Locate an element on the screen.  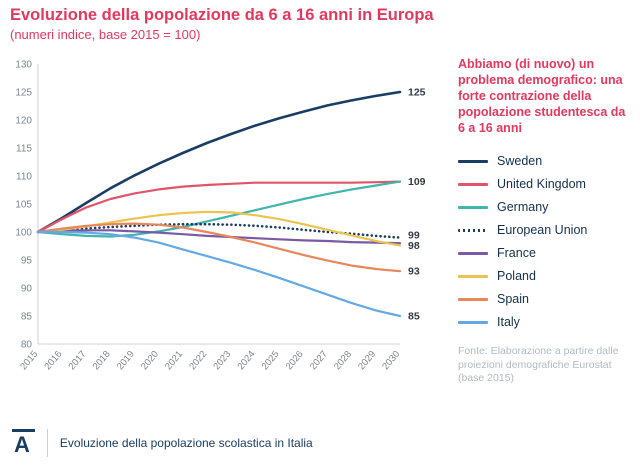
end-value-label-sweden: 125 is located at coordinates (417, 93).